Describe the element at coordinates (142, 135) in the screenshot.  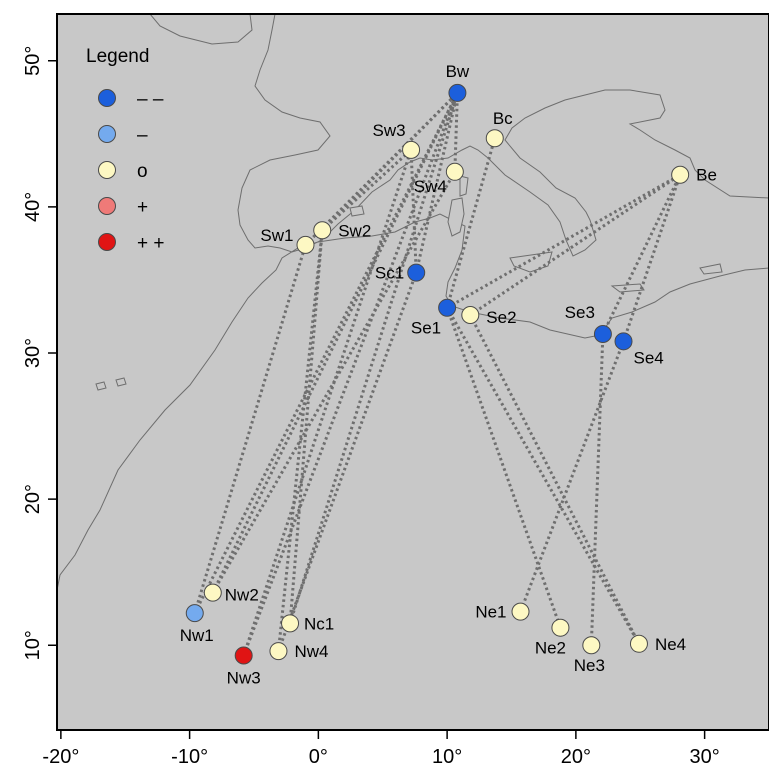
I see `legend-label: –` at that location.